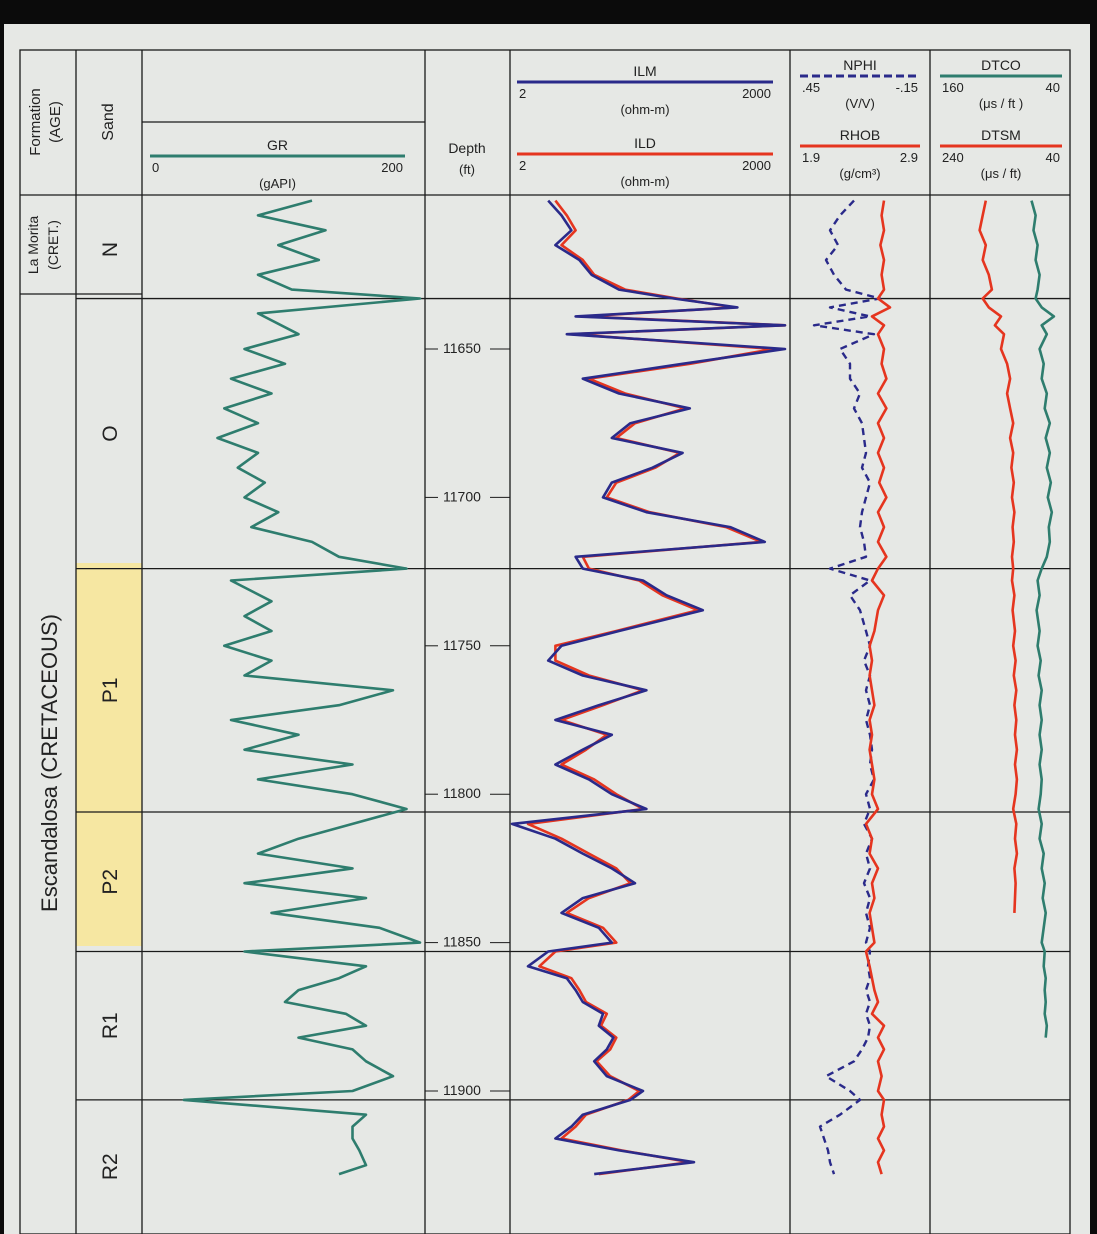  I want to click on sand-label-r2: R2, so click(110, 1166).